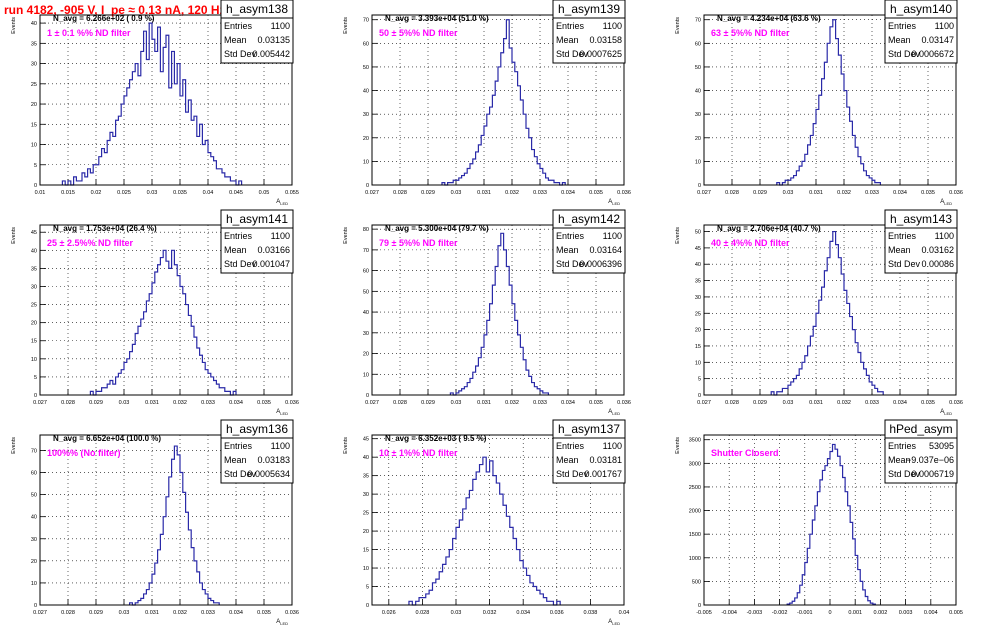 The image size is (998, 625). I want to click on filter-label: 100%% (No filter), so click(84, 453).